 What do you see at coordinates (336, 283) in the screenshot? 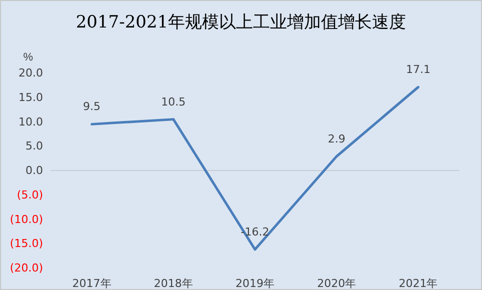
I see `x-tick-label: 2020年` at bounding box center [336, 283].